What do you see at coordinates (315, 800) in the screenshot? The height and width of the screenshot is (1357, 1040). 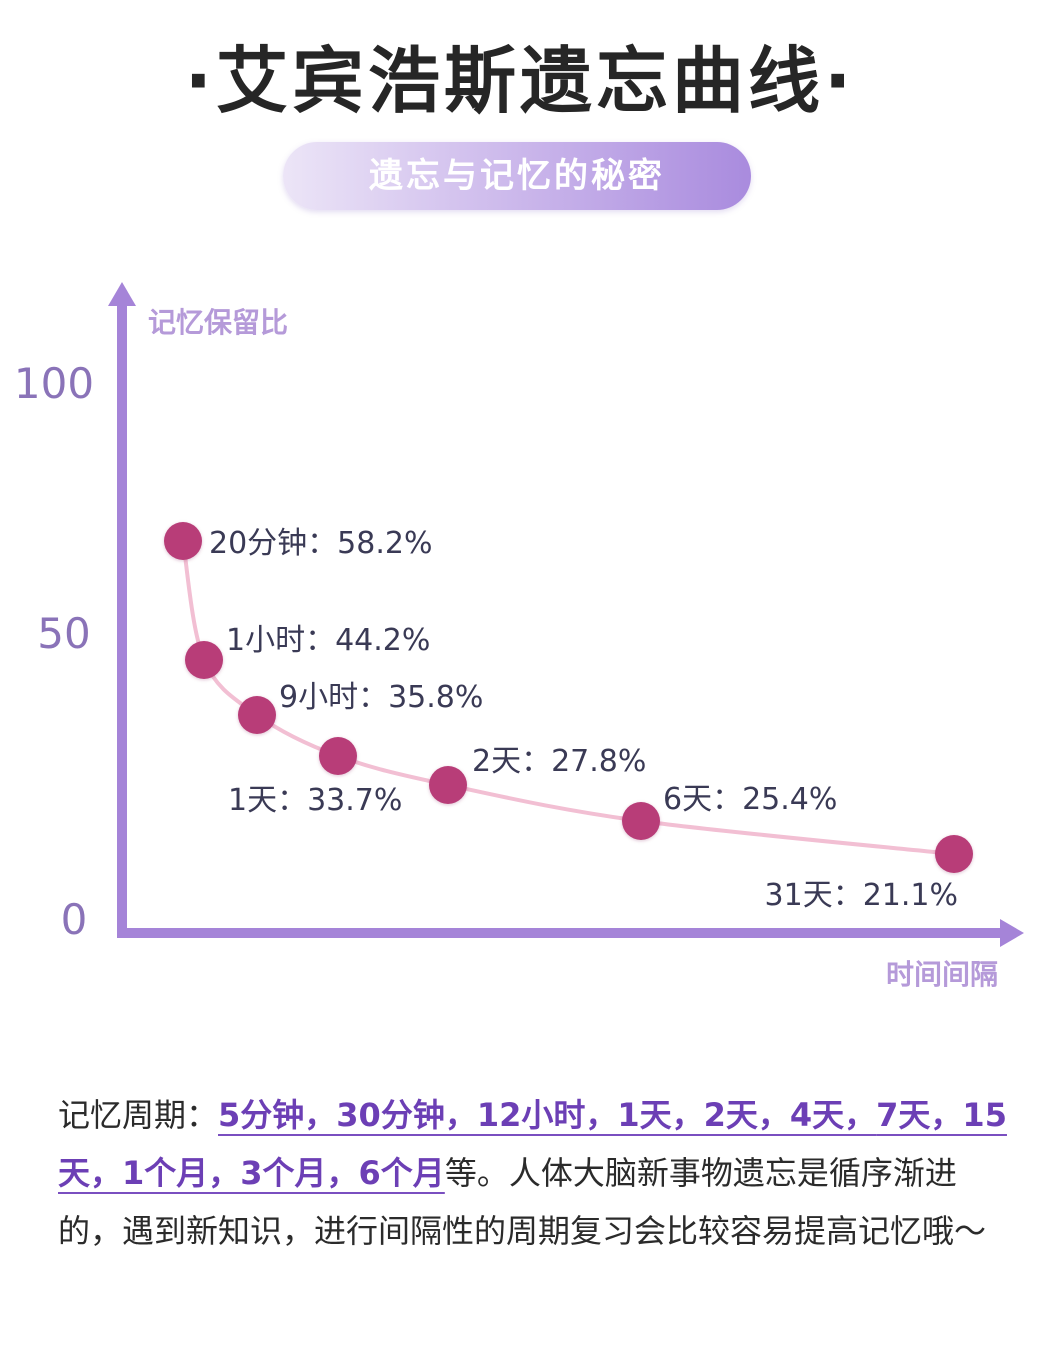 I see `data-label-4: 1天：33.7%` at bounding box center [315, 800].